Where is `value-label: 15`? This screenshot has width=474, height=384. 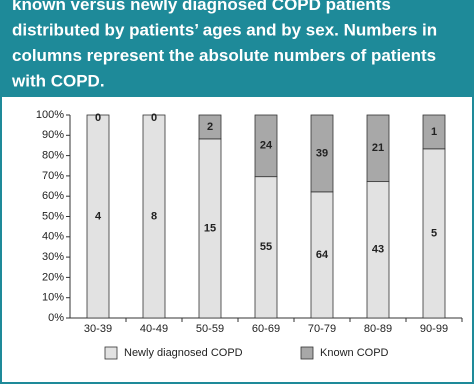 value-label: 15 is located at coordinates (210, 228).